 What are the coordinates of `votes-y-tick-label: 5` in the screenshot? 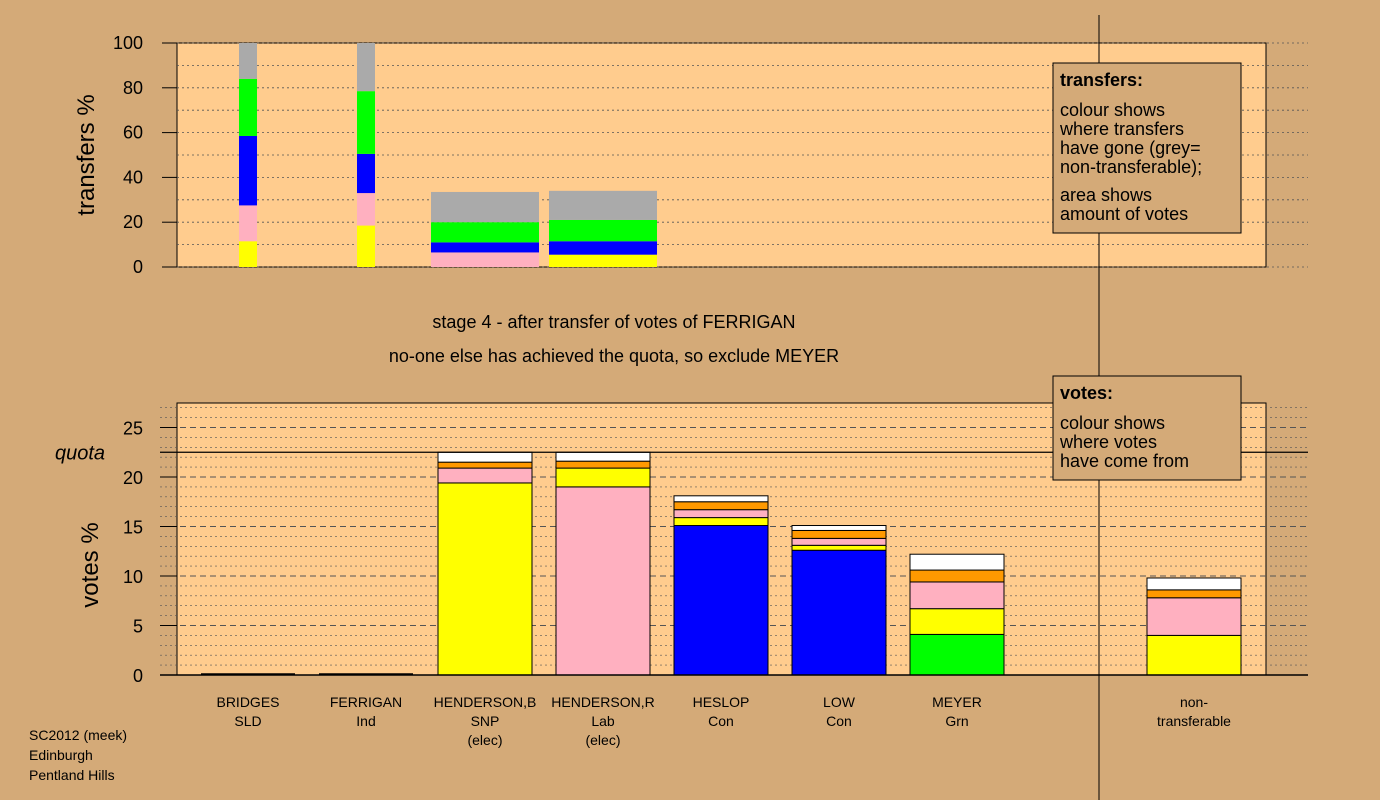 It's located at (138, 627).